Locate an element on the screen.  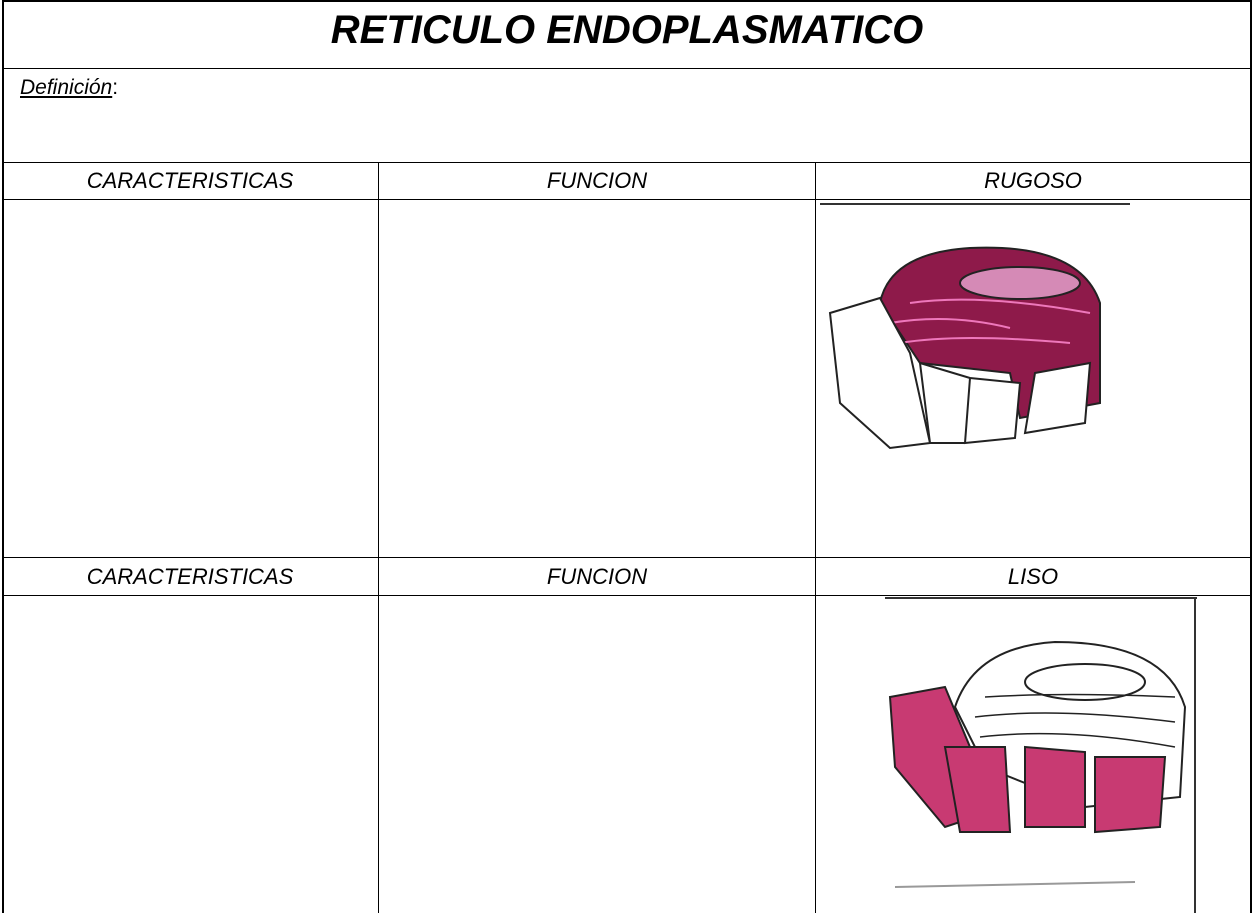
definition: Definición: is located at coordinates (69, 88).